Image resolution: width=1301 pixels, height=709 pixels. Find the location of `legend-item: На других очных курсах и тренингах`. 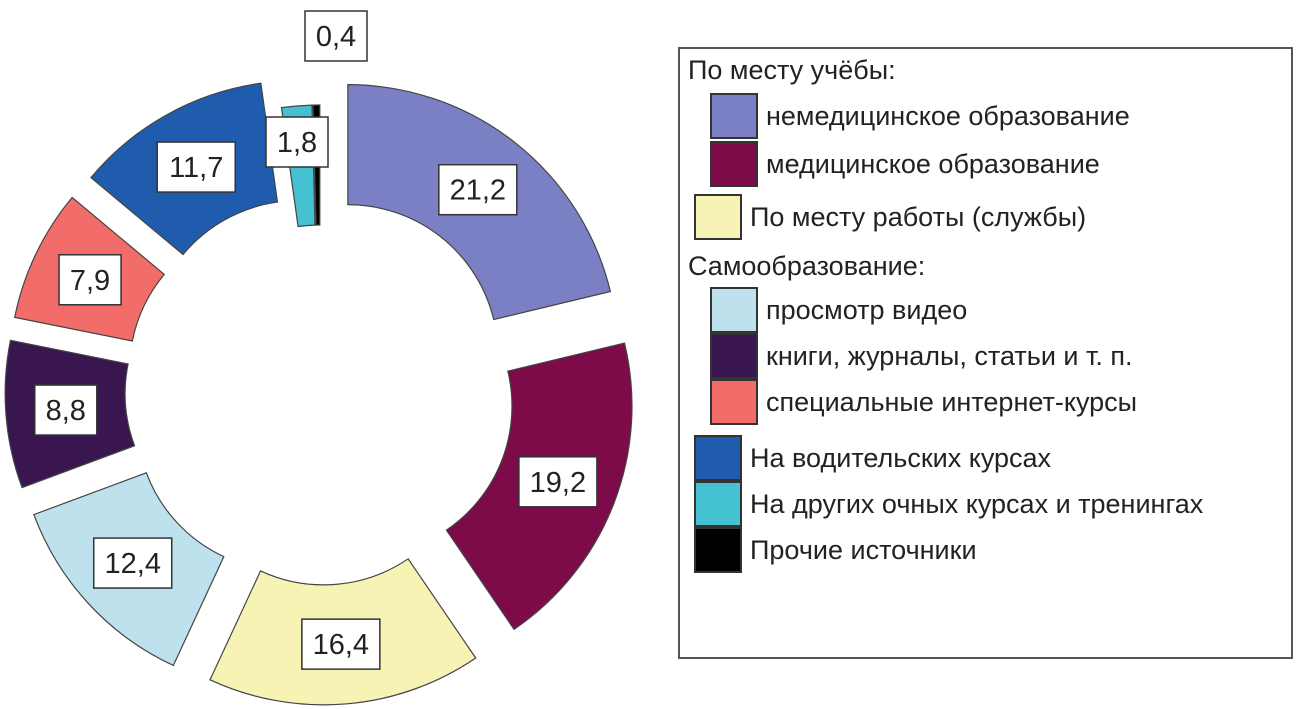

legend-item: На других очных курсах и тренингах is located at coordinates (948, 504).